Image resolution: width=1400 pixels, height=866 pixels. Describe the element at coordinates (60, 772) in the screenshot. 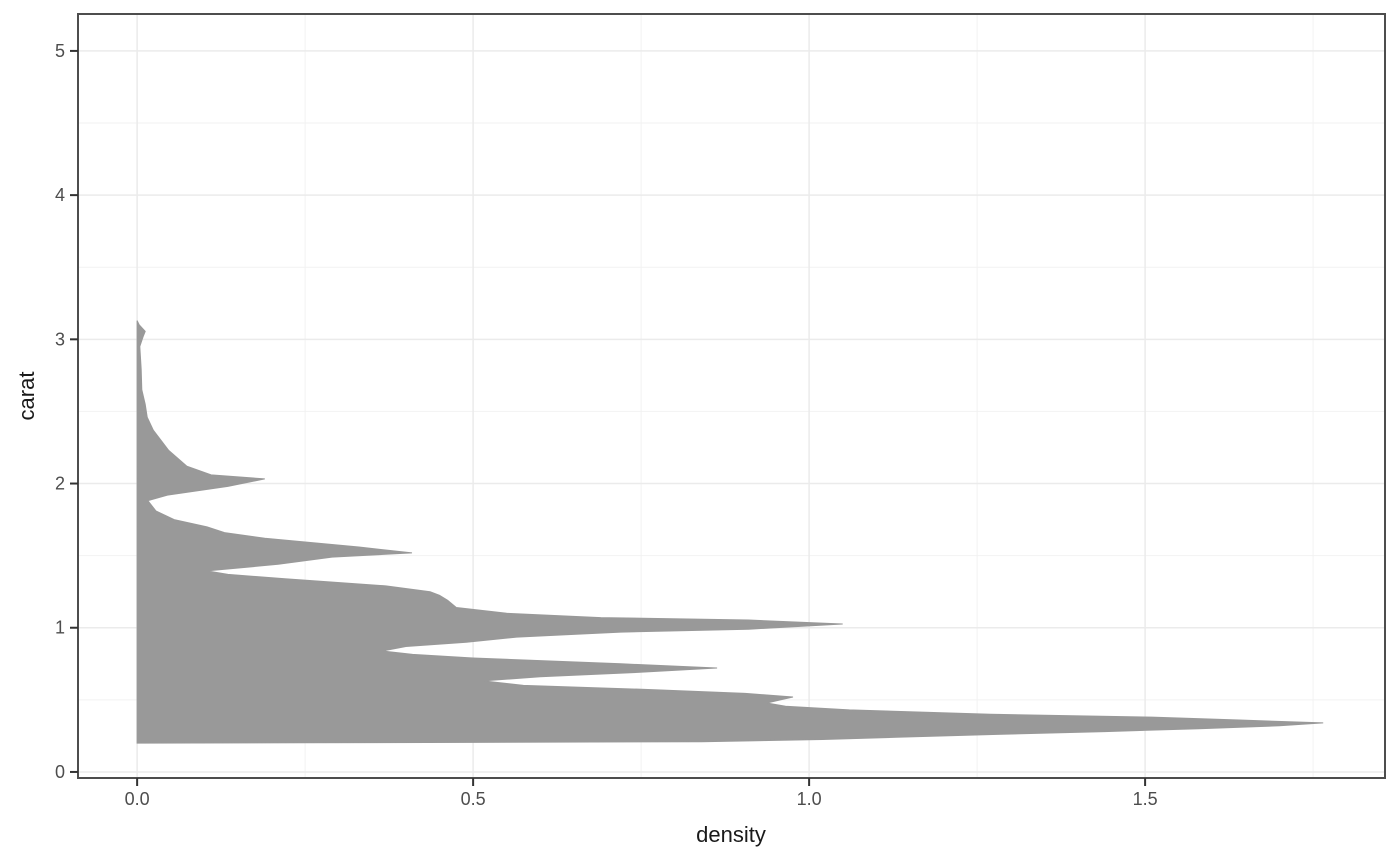

I see `y-tick-label: 0` at that location.